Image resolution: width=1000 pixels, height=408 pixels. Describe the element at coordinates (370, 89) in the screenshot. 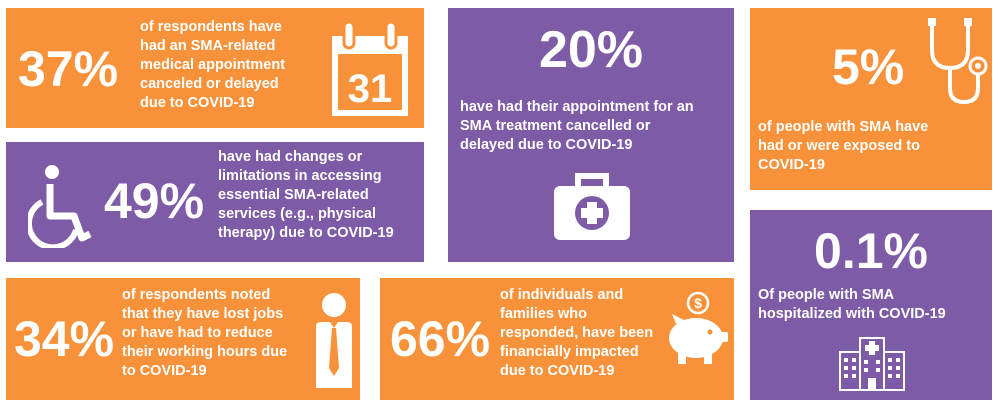

I see `calendar-day-number: 31` at that location.